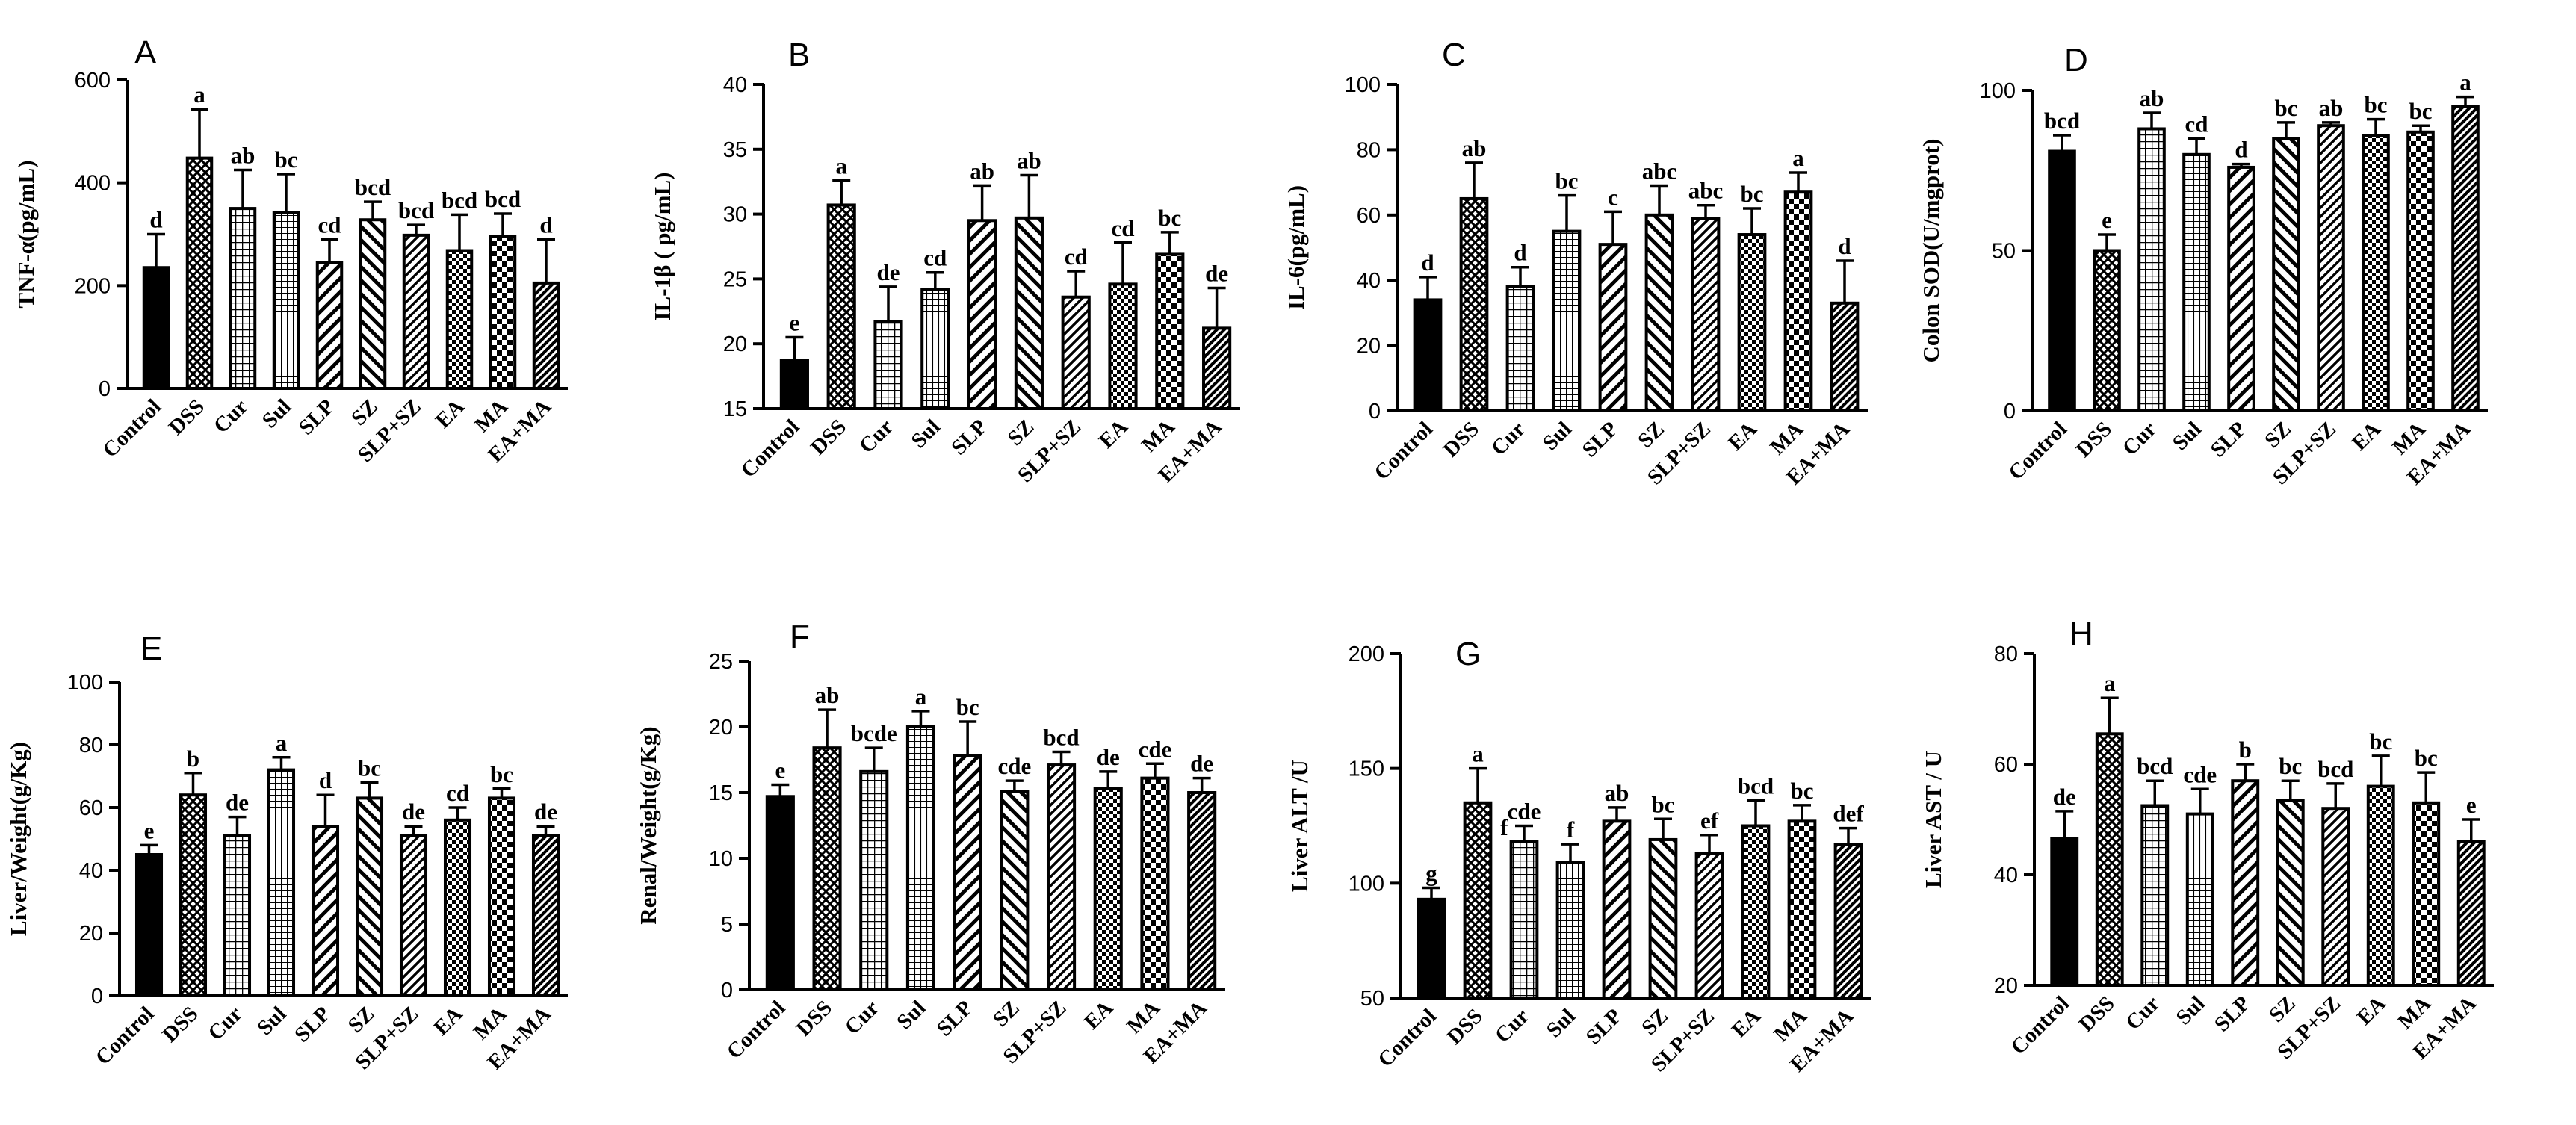  What do you see at coordinates (800, 637) in the screenshot?
I see `panel-letter: F` at bounding box center [800, 637].